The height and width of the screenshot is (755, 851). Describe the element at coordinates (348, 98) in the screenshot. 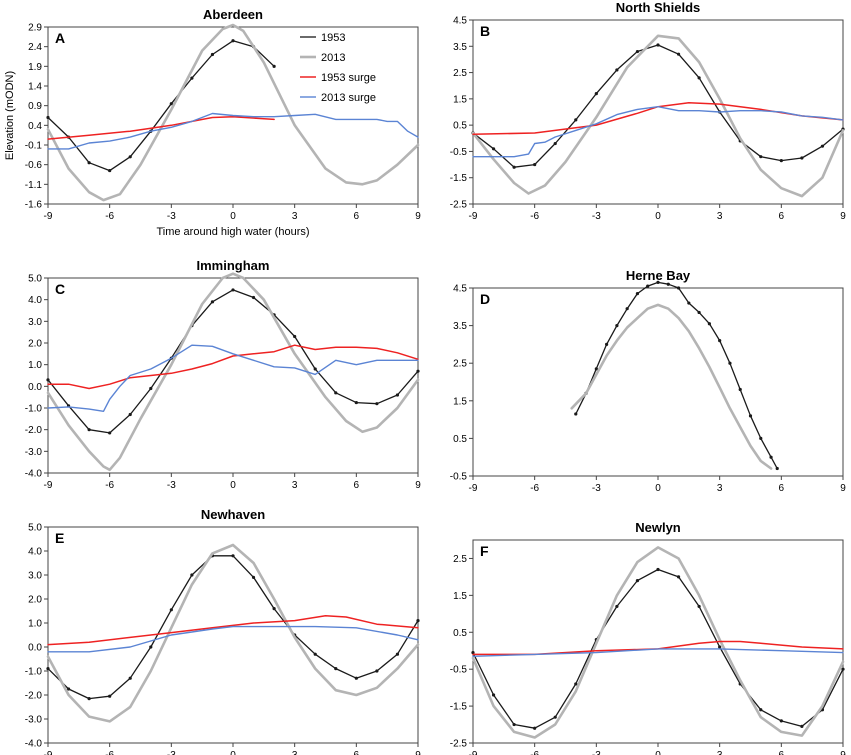

I see `legend-label-2013-surge: 2013 surge` at that location.